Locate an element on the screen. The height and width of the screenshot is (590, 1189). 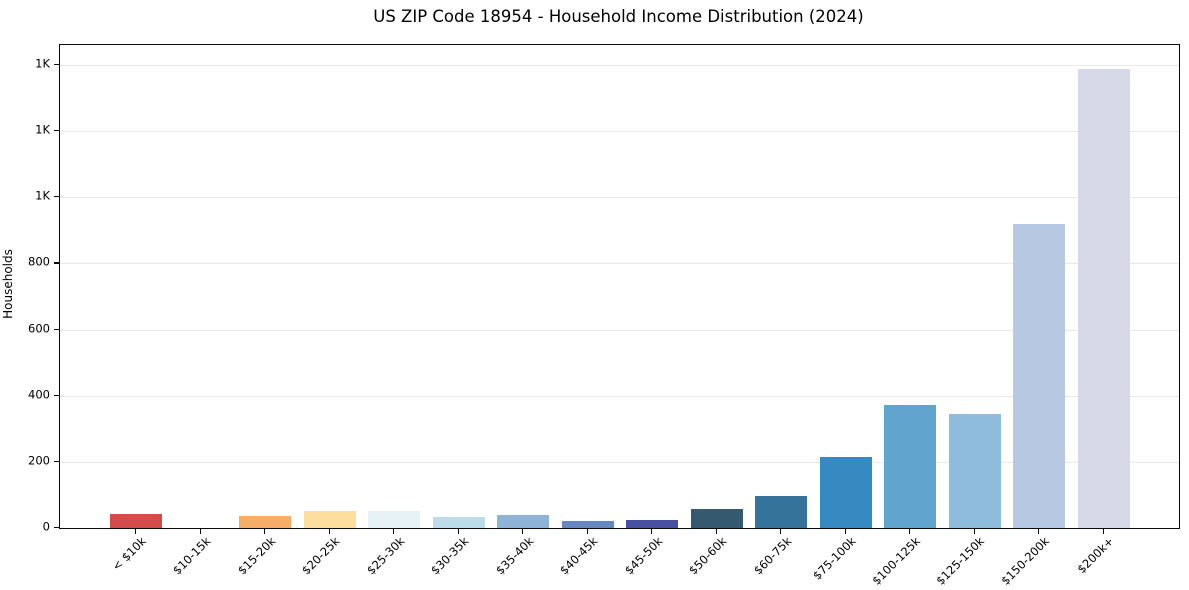
x-tick-label: $60-75k is located at coordinates (772, 556).